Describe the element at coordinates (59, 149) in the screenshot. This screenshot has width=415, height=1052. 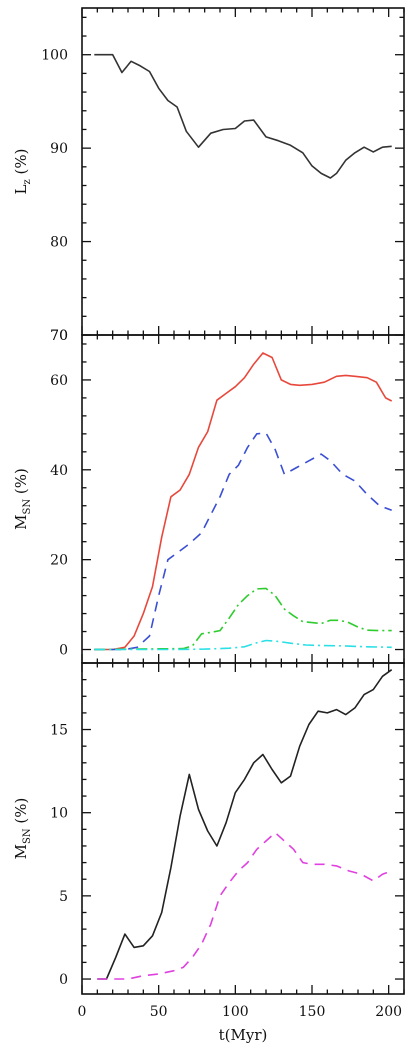
I see `y-tick-label: 90` at that location.